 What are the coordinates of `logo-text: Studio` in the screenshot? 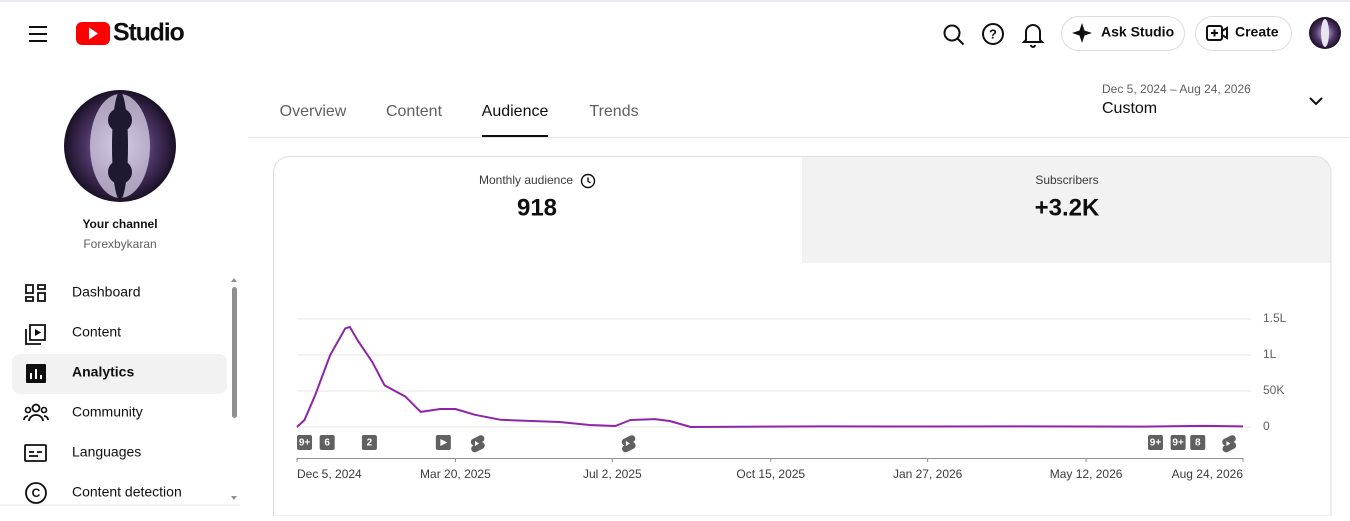 It's located at (148, 33).